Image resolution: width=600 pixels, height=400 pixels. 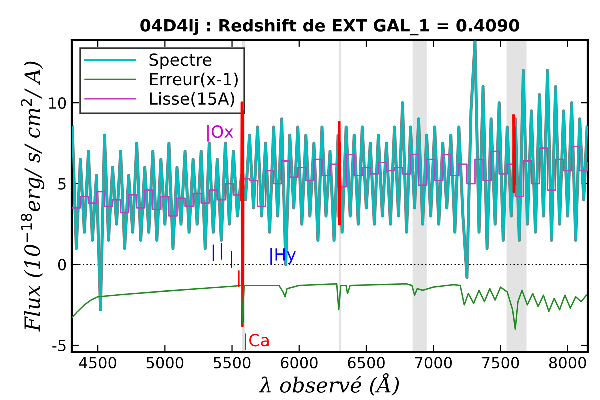 I want to click on legend-label: Lisse(15A), so click(x=192, y=100).